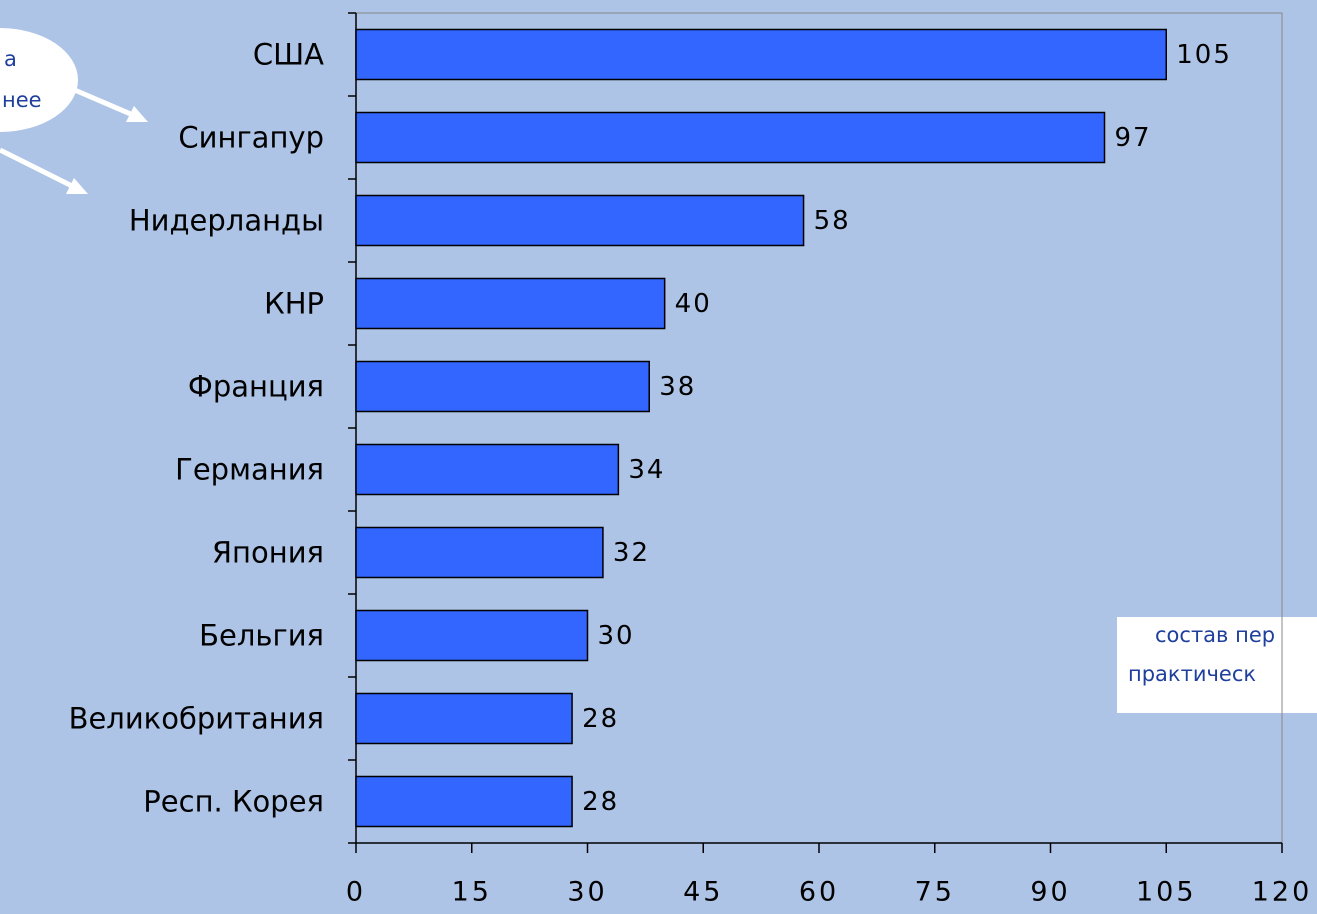  What do you see at coordinates (935, 892) in the screenshot?
I see `x-tick-label: 75` at bounding box center [935, 892].